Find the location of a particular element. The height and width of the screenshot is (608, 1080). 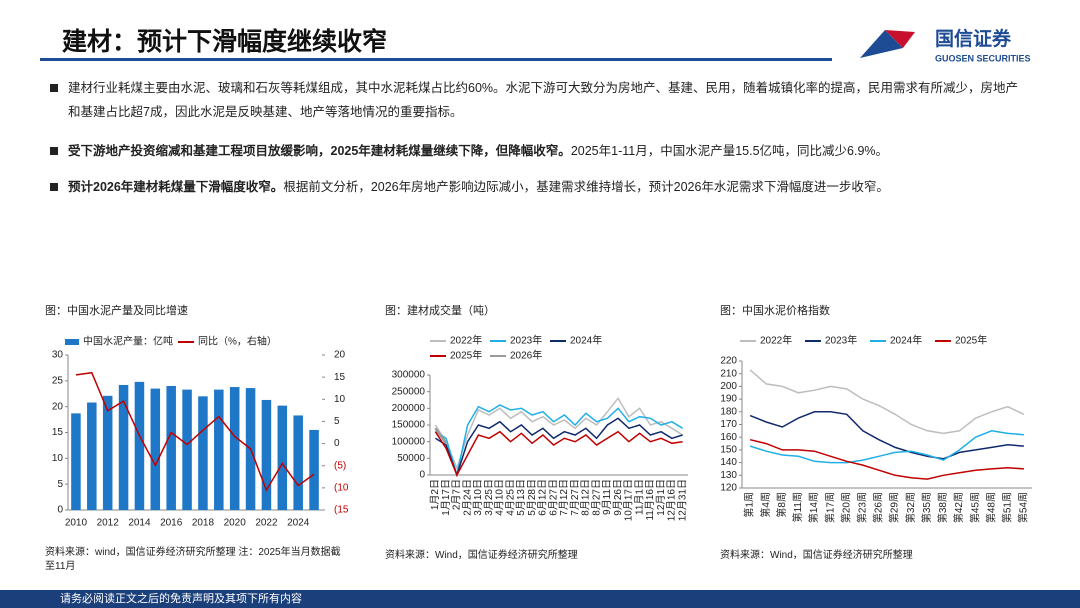

bullet-text: 2025年1-11月，中国水泥产量15.5亿吨，同比减少6.9%。 is located at coordinates (729, 151).